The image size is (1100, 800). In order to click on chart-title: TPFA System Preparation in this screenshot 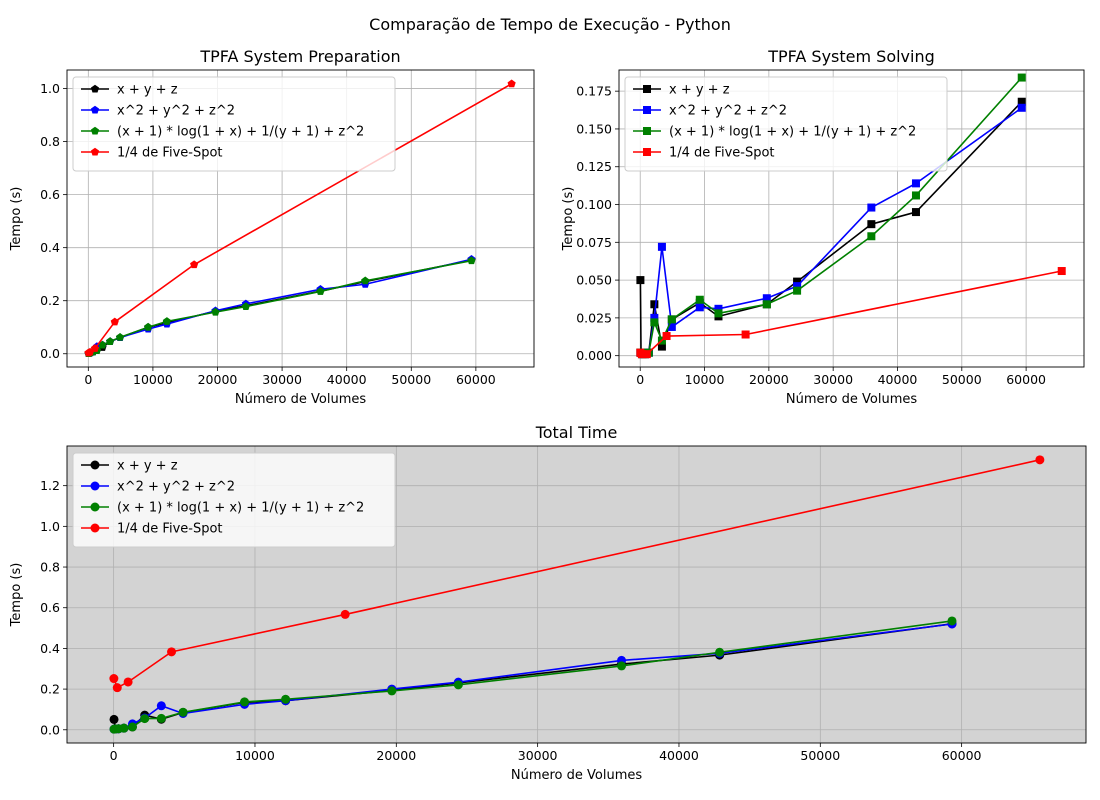, I will do `click(299, 56)`.